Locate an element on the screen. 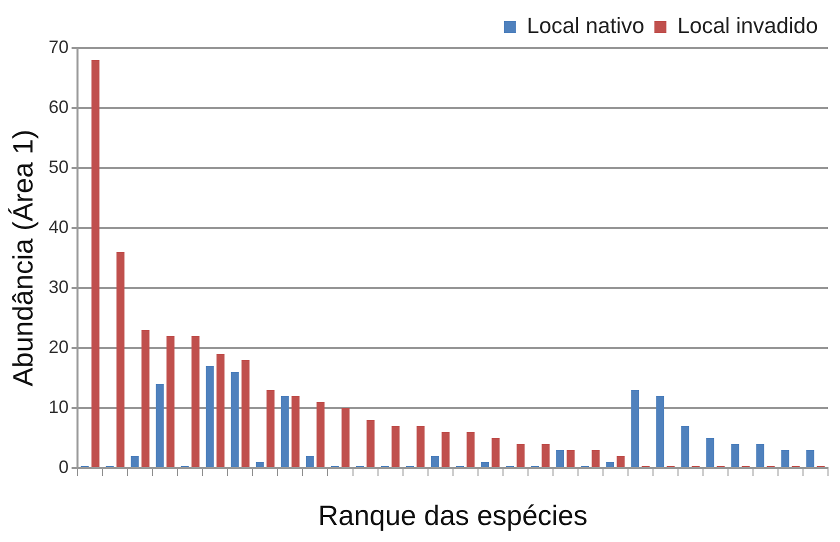  y-tick-label: 70 is located at coordinates (58, 46).